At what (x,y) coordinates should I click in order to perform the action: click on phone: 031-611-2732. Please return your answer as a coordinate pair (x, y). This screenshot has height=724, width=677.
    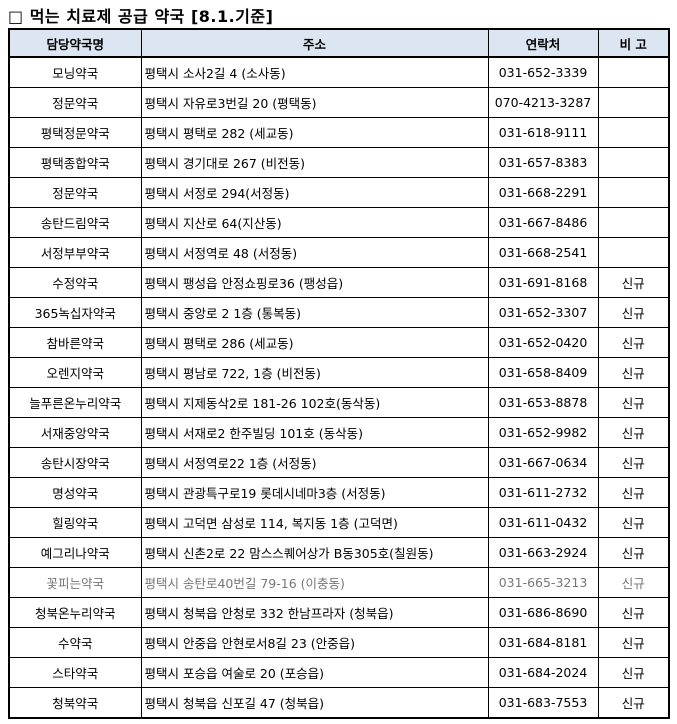
    Looking at the image, I should click on (543, 492).